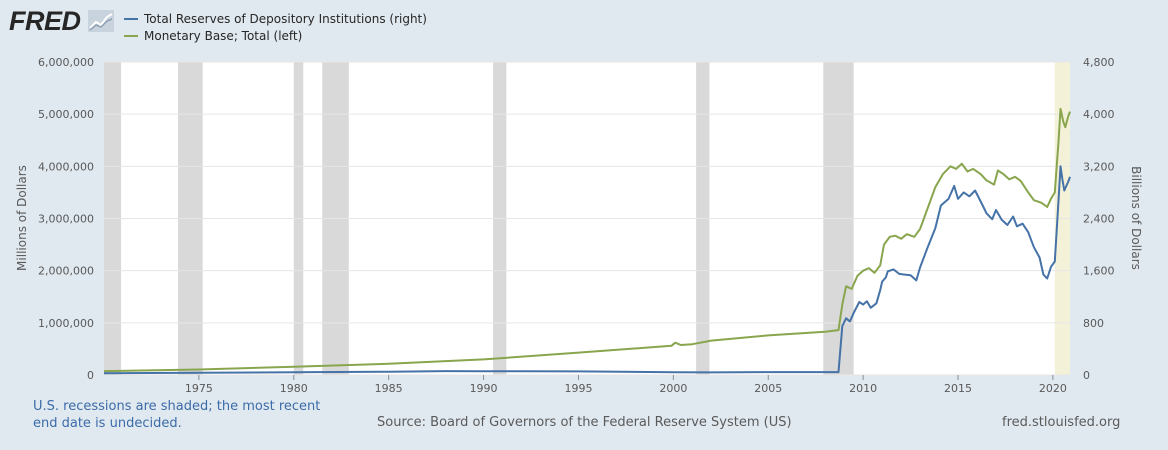  What do you see at coordinates (768, 388) in the screenshot?
I see `x-tick-label: 2005` at bounding box center [768, 388].